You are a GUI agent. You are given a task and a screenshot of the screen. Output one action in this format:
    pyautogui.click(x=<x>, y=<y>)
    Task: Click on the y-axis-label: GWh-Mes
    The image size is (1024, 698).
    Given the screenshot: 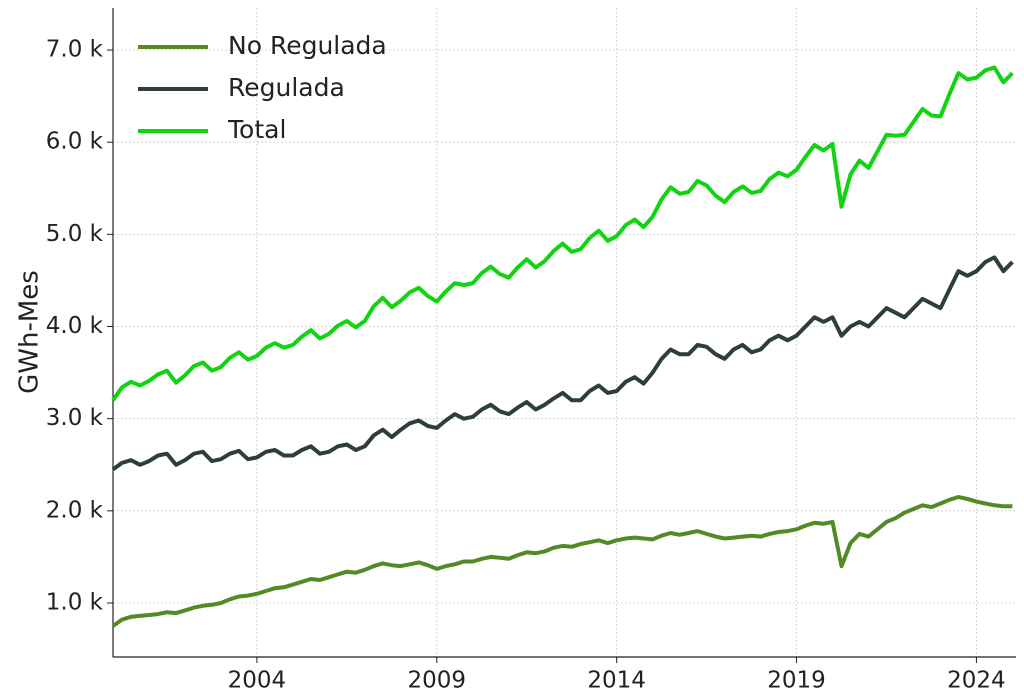 What is the action you would take?
    pyautogui.click(x=30, y=332)
    